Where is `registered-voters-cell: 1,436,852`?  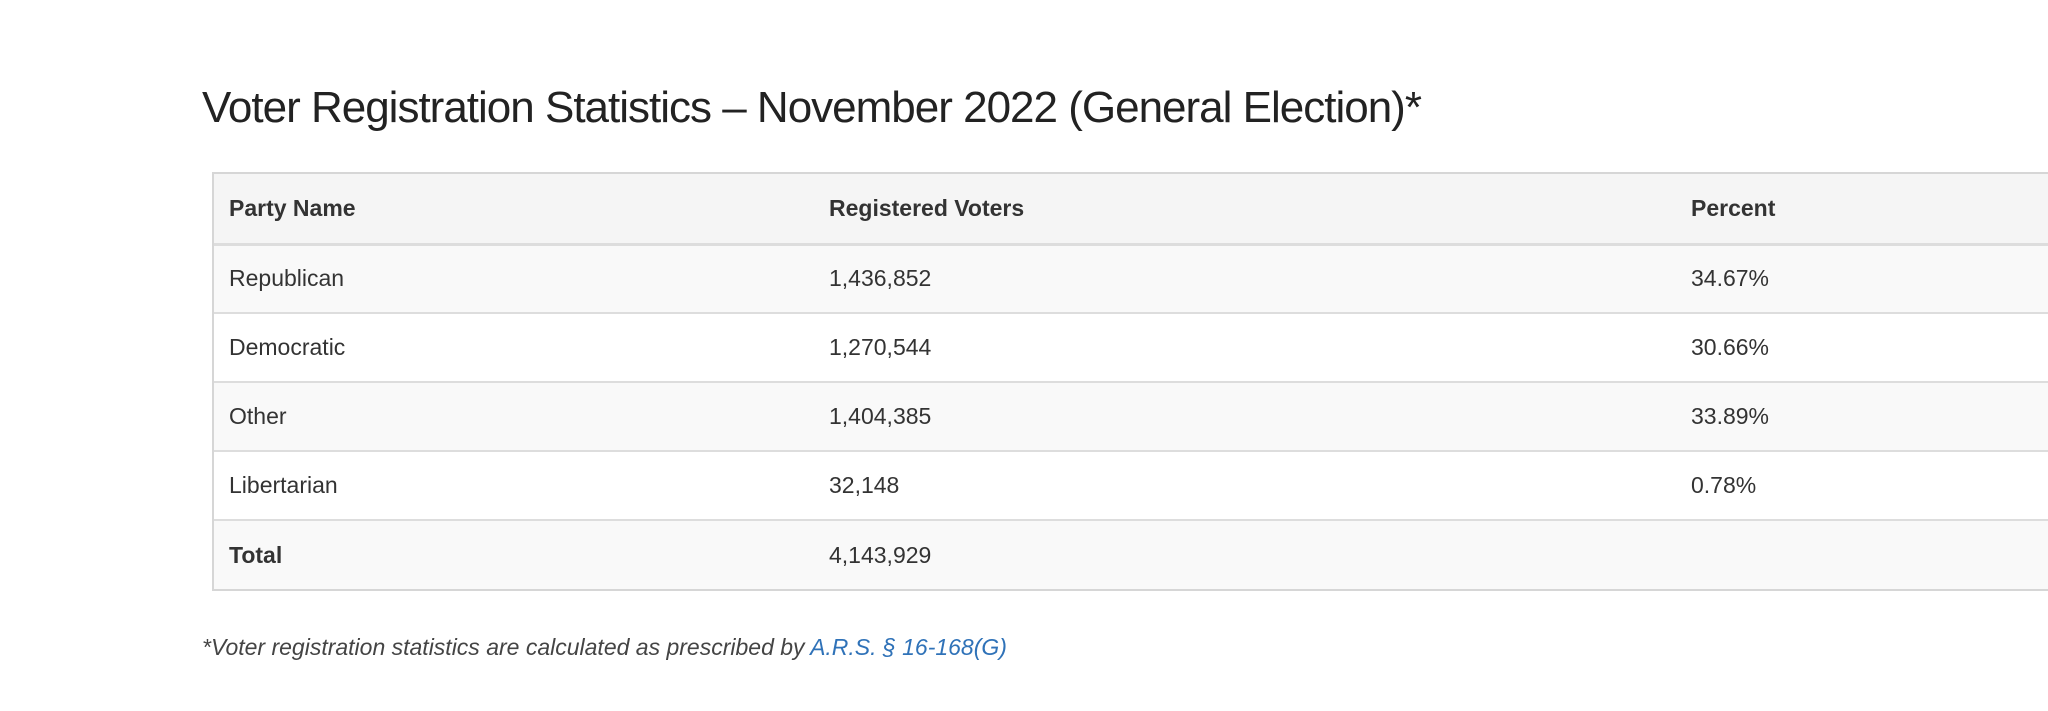 registered-voters-cell: 1,436,852 is located at coordinates (880, 278).